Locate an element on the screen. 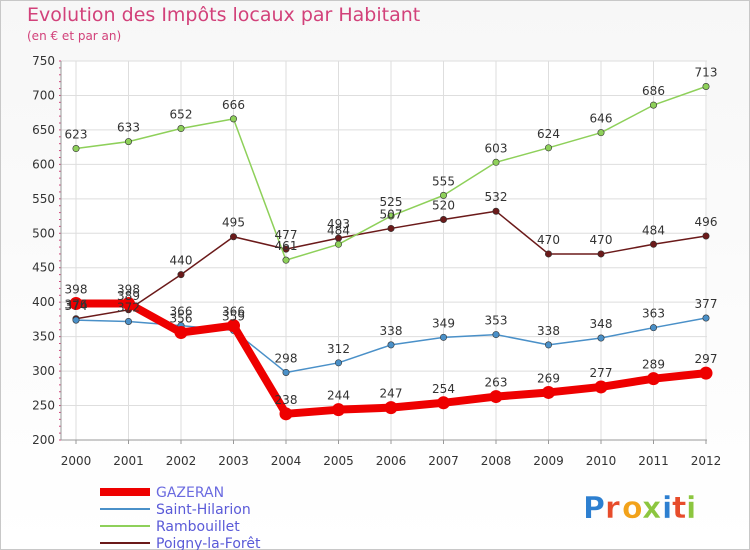 Image resolution: width=750 pixels, height=550 pixels. chart-title: Evolution des Impôts locaux par Habitant is located at coordinates (224, 15).